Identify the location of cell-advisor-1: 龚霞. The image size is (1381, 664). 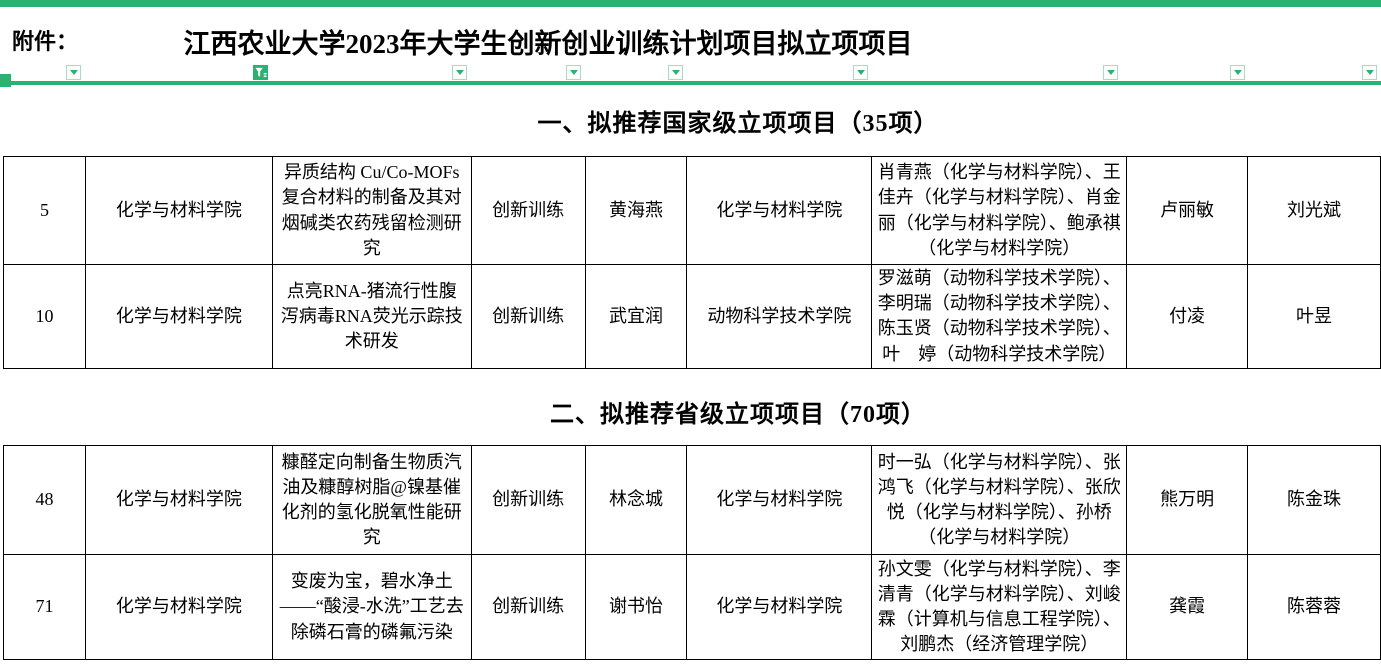
(1187, 607).